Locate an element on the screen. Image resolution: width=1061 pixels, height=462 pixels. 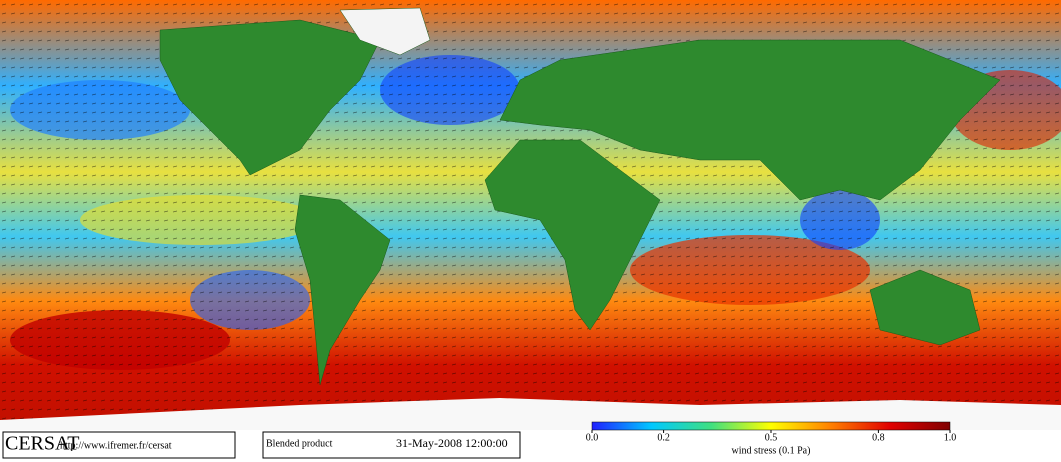
product: Blended product is located at coordinates (299, 443).